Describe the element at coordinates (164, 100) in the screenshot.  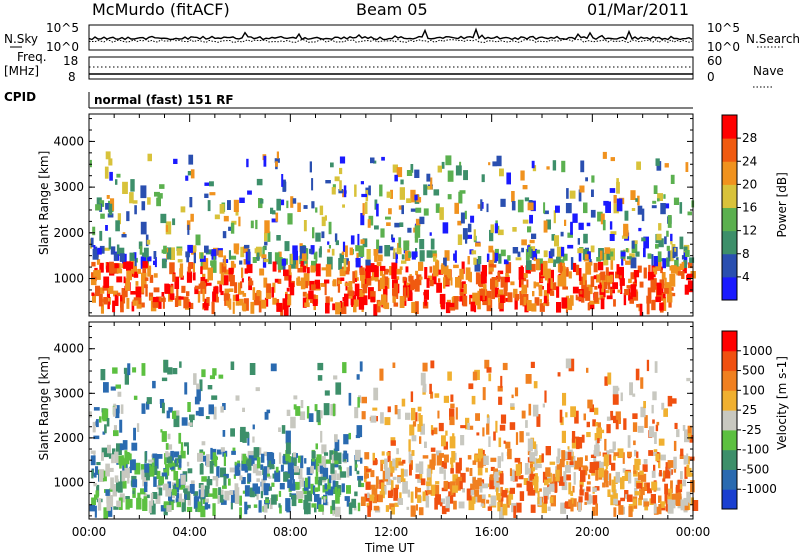
I see `cpid-text: normal (fast) 151 RF` at that location.